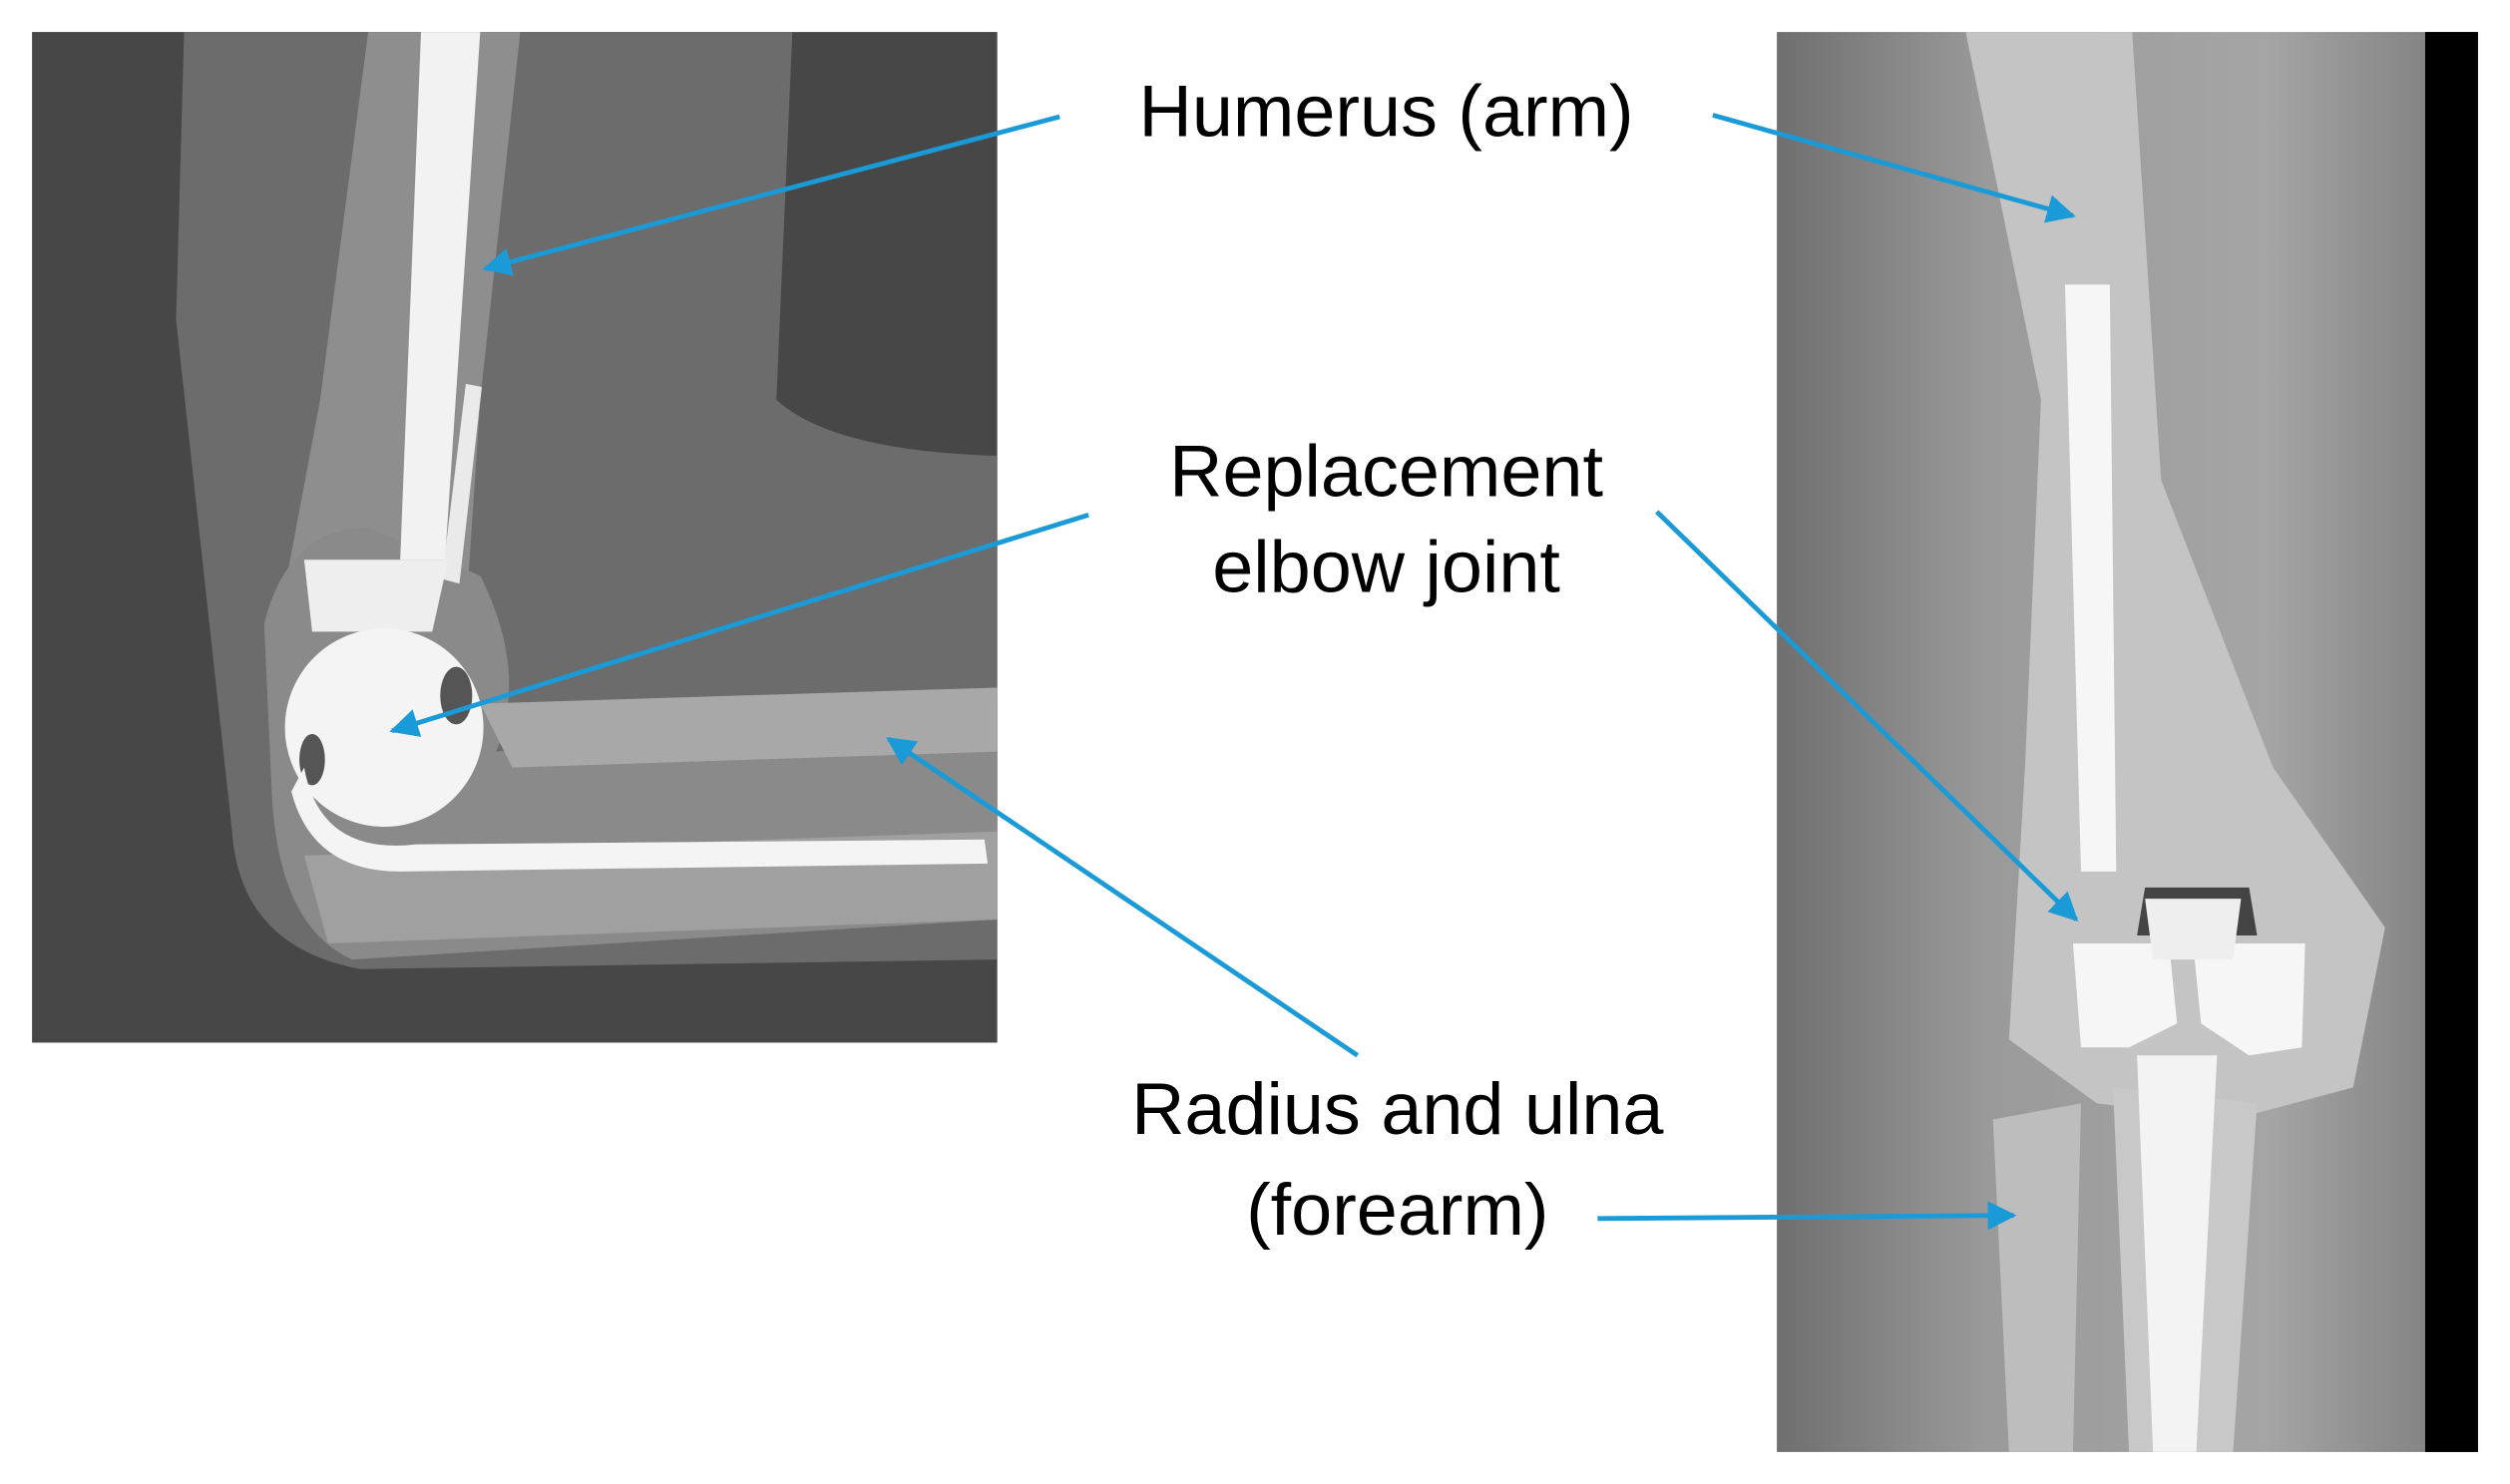  Describe the element at coordinates (1386, 567) in the screenshot. I see `label-replacement: elbow joint` at that location.